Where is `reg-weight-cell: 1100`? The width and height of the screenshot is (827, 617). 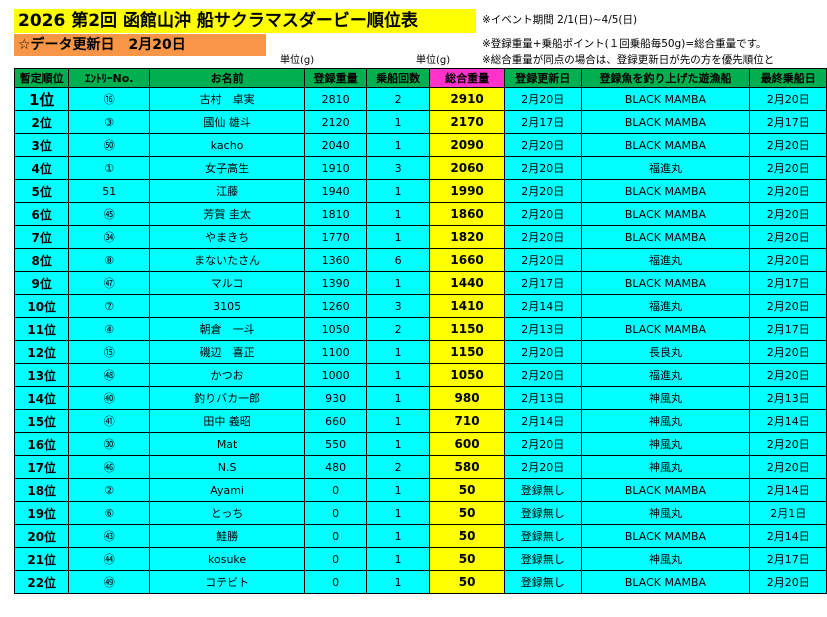
reg-weight-cell: 1100 is located at coordinates (336, 352).